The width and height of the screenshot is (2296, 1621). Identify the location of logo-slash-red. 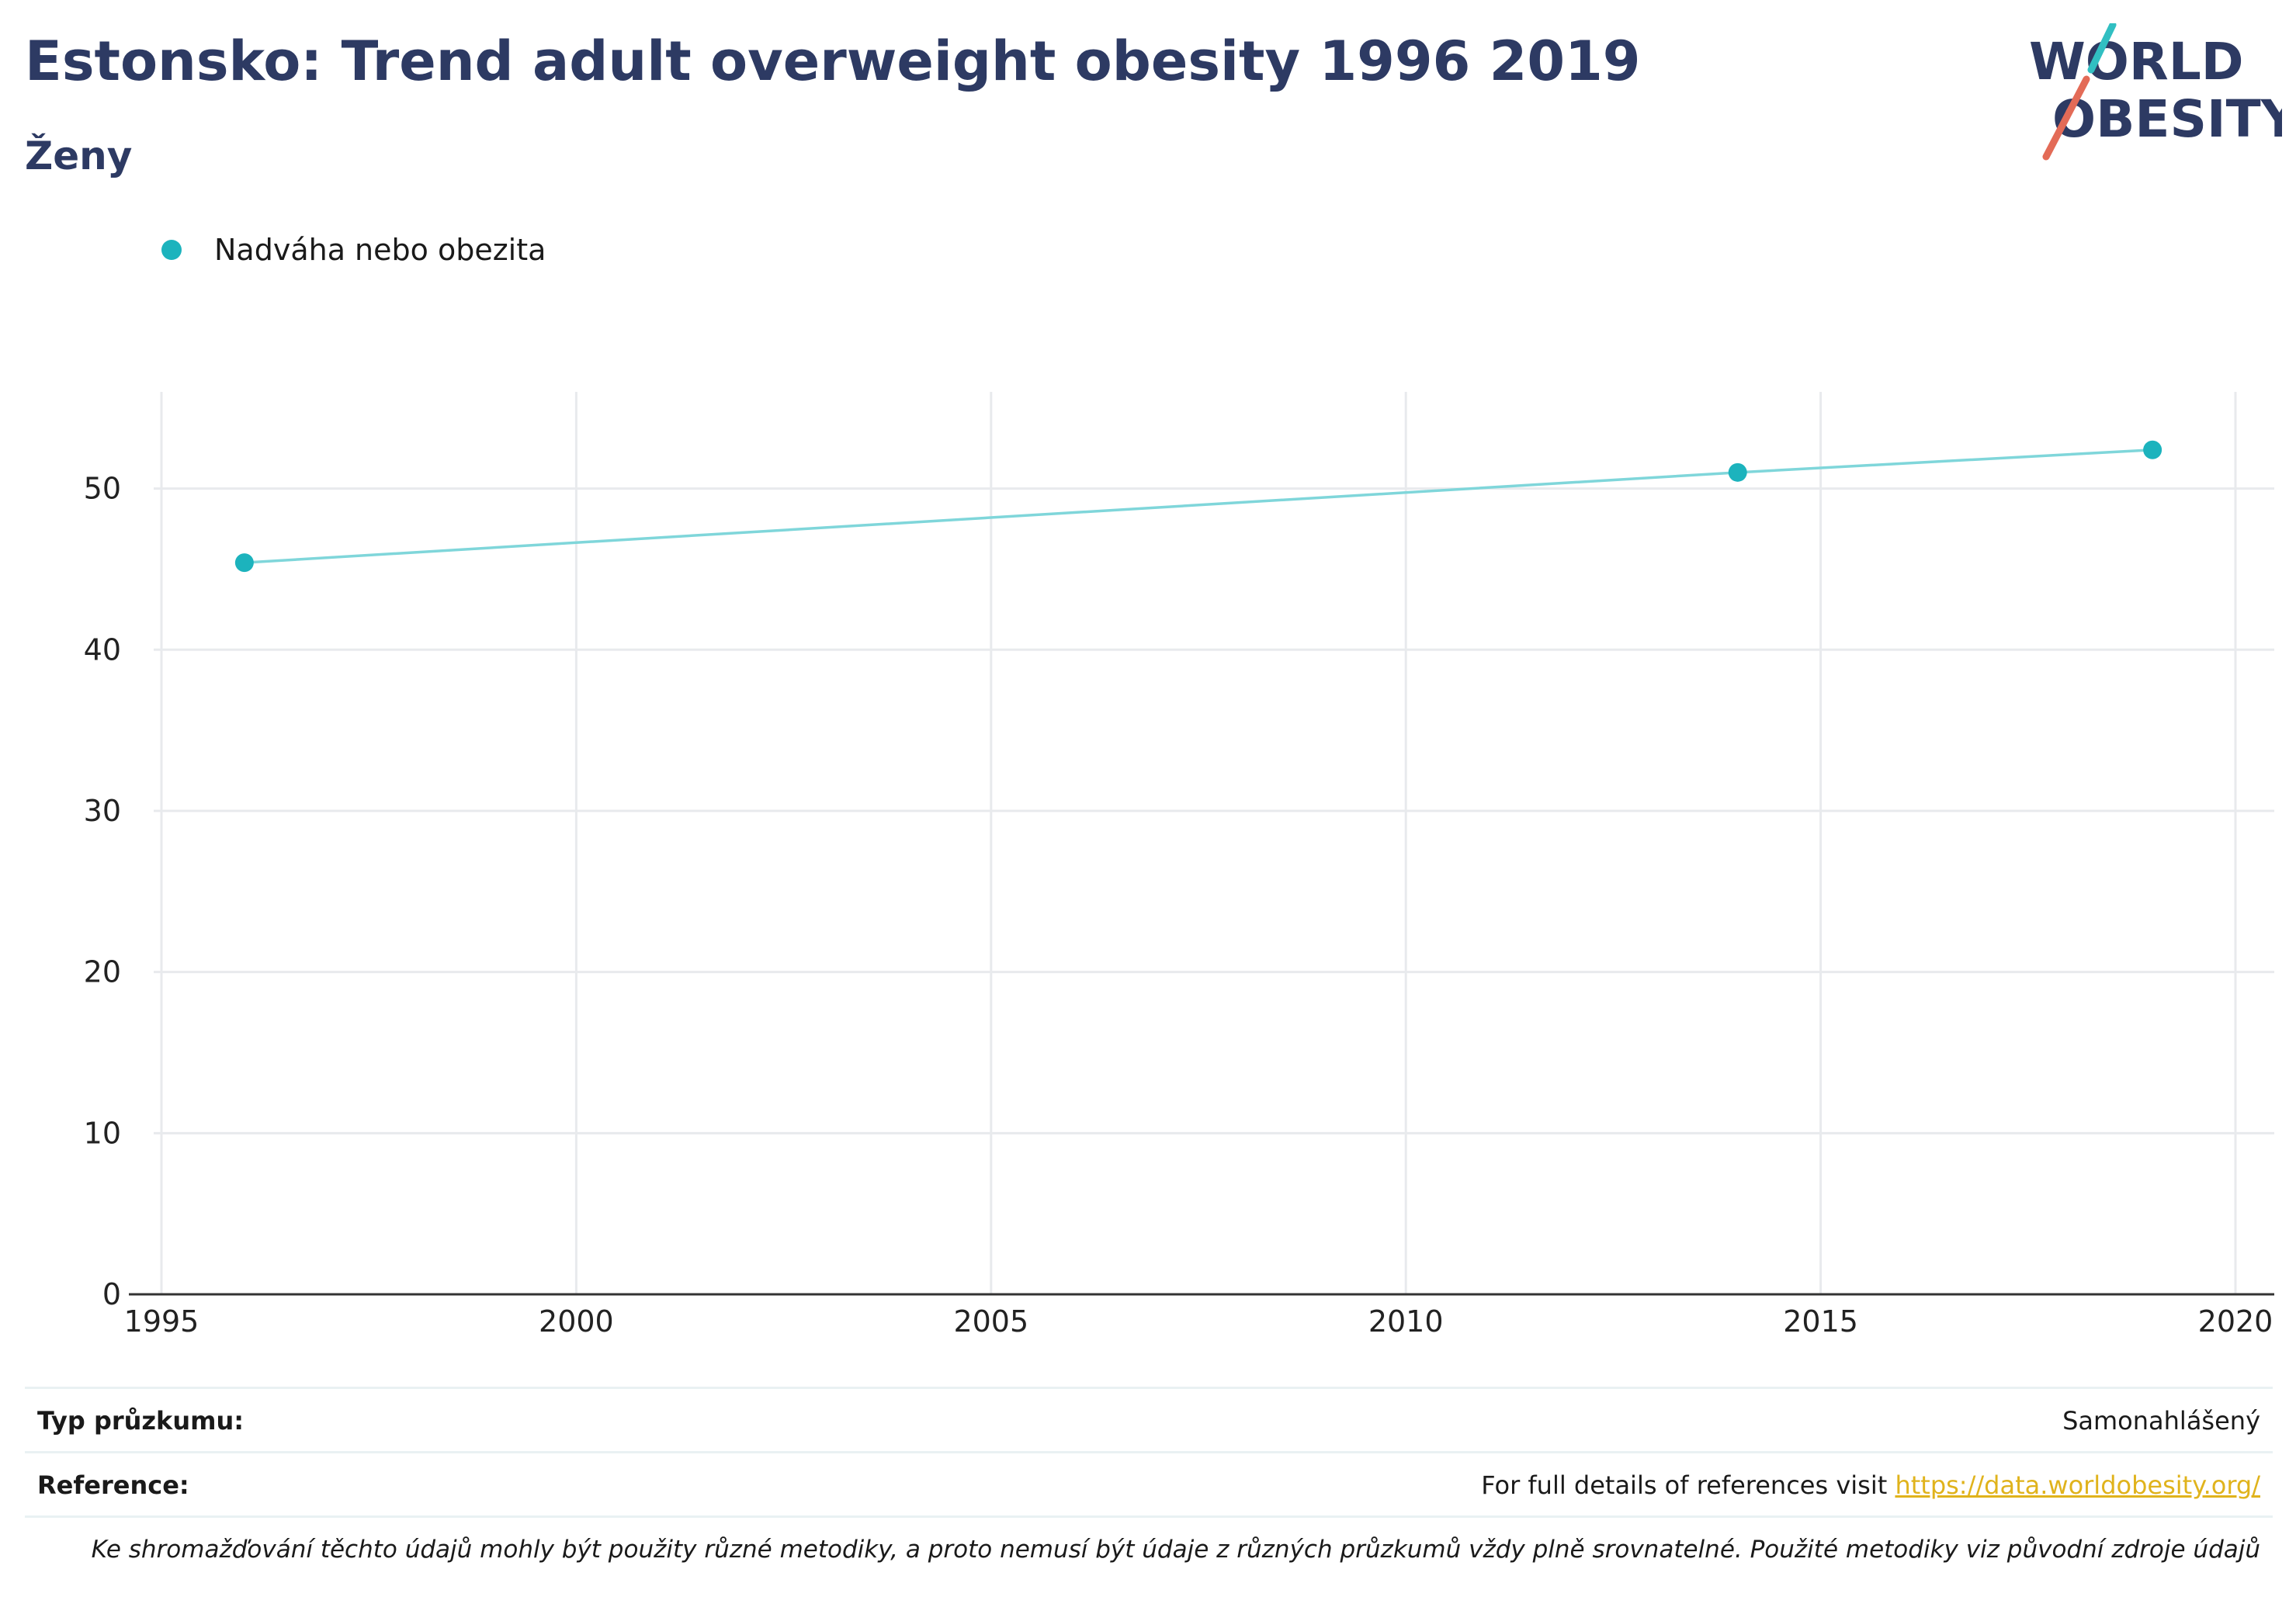
(2066, 118).